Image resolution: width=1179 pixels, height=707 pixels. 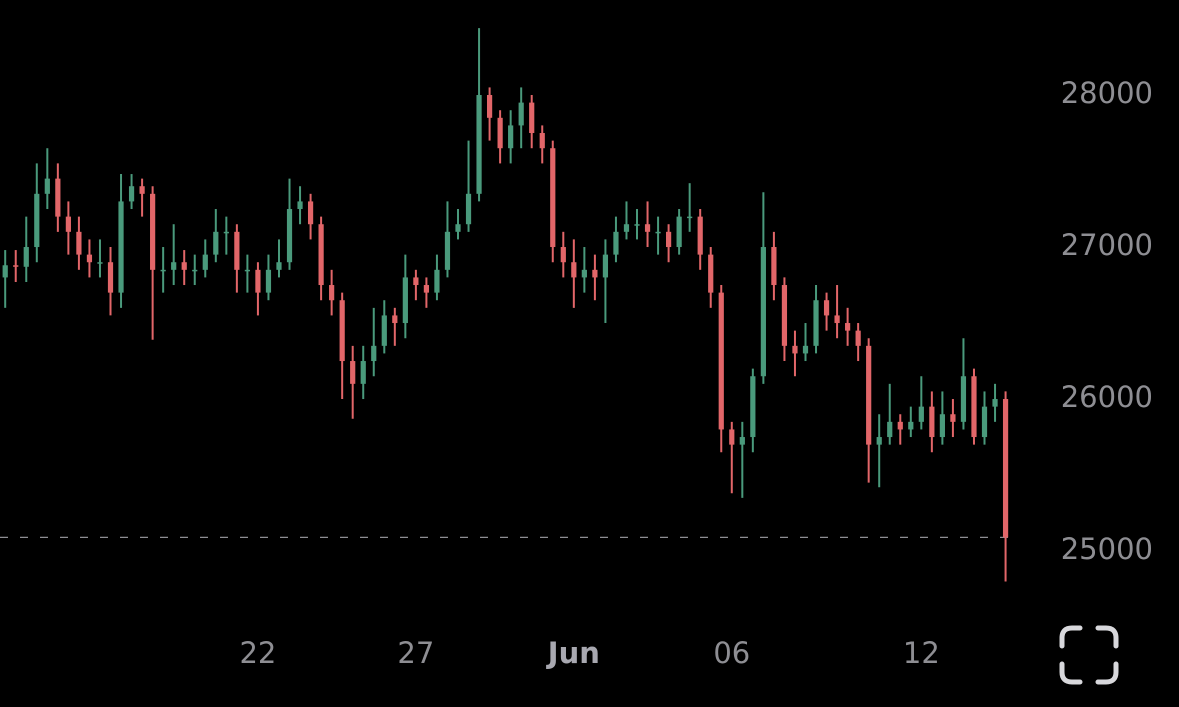 What do you see at coordinates (1107, 93) in the screenshot?
I see `y-tick-label: 28000` at bounding box center [1107, 93].